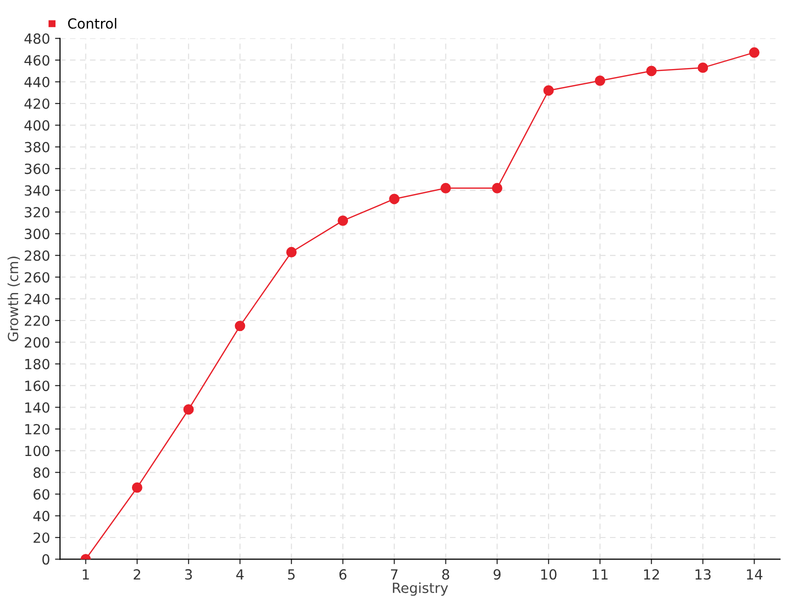 The image size is (800, 600). Describe the element at coordinates (651, 574) in the screenshot. I see `x-tick-label: 12` at that location.